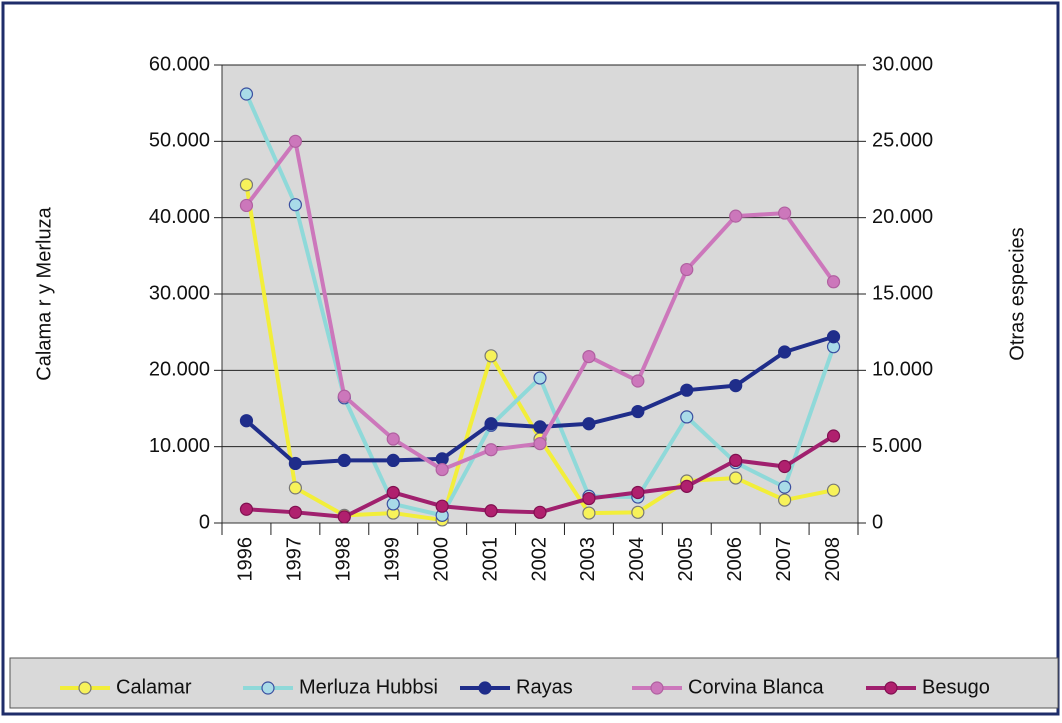 This screenshot has width=1062, height=723. Describe the element at coordinates (544, 687) in the screenshot. I see `legend-label: Rayas` at that location.